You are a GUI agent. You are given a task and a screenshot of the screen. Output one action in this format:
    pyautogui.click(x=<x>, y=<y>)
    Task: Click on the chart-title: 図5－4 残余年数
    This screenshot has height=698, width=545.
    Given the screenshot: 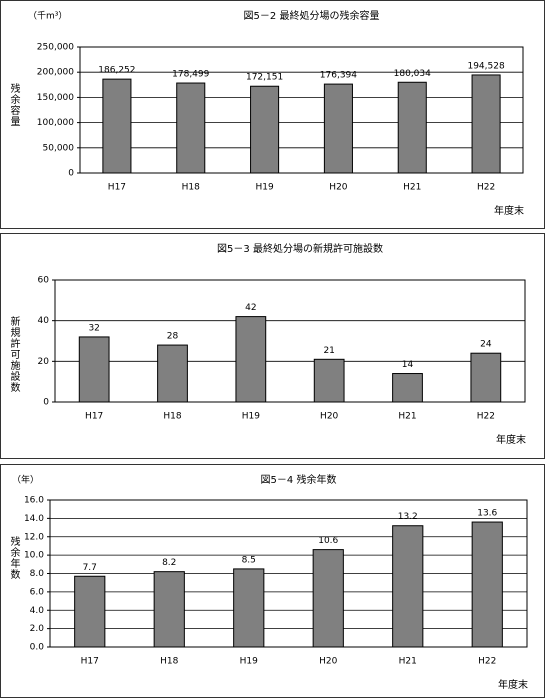 What is the action you would take?
    pyautogui.click(x=299, y=479)
    